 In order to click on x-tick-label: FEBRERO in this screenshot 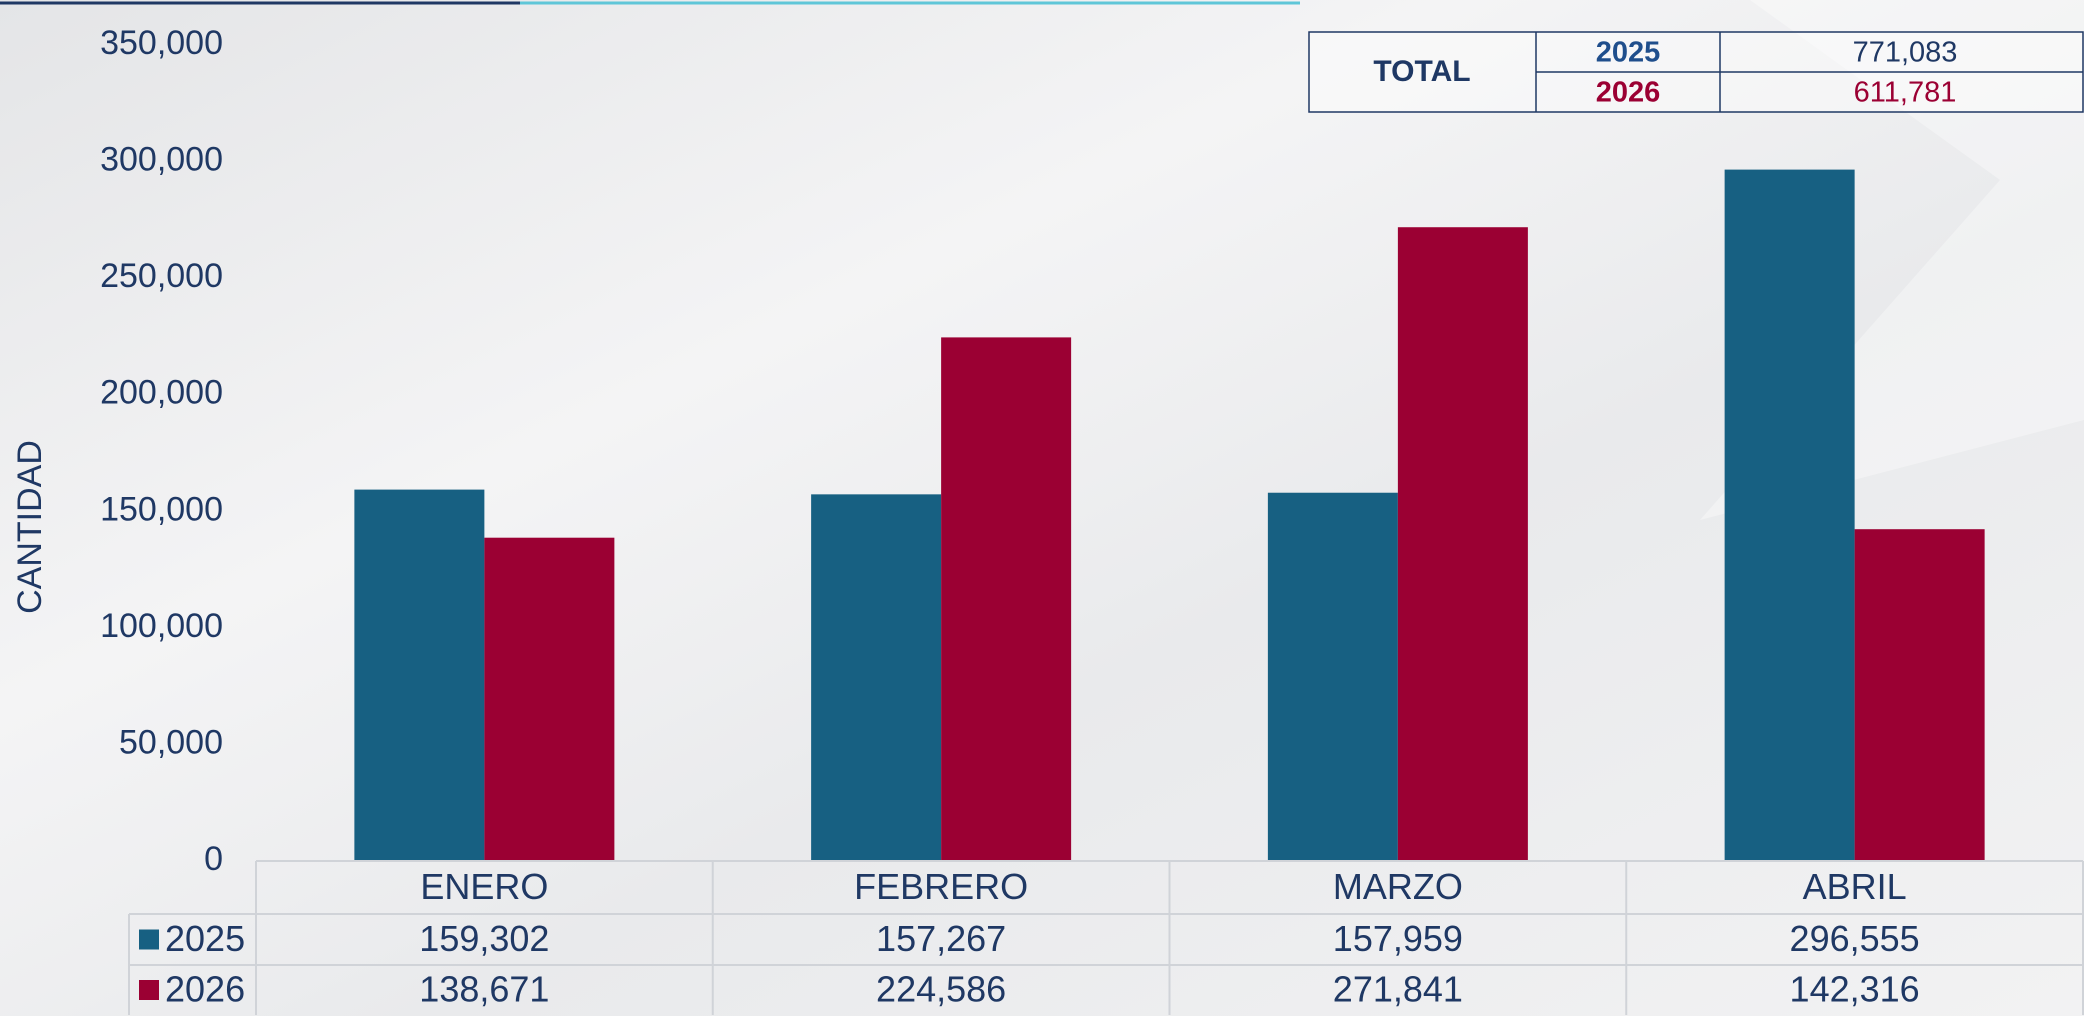, I will do `click(941, 886)`.